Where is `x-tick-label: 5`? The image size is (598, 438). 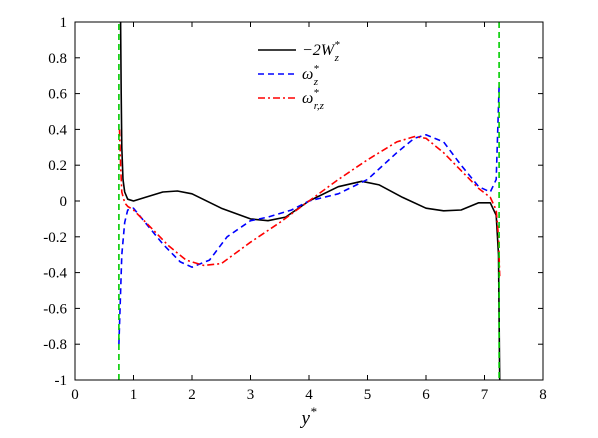
x-tick-label: 5 is located at coordinates (368, 395).